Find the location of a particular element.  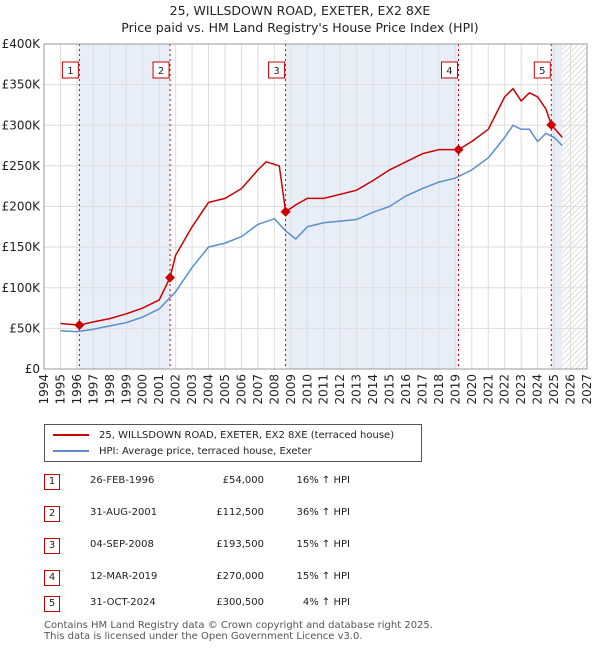

x-tick-label: 2005 is located at coordinates (225, 389).